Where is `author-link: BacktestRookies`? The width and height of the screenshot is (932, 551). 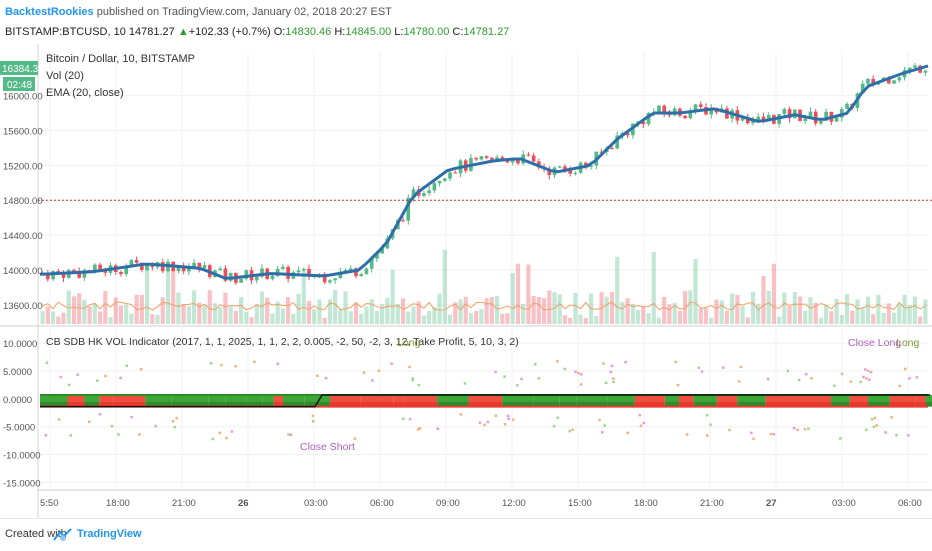
author-link: BacktestRookies is located at coordinates (49, 12).